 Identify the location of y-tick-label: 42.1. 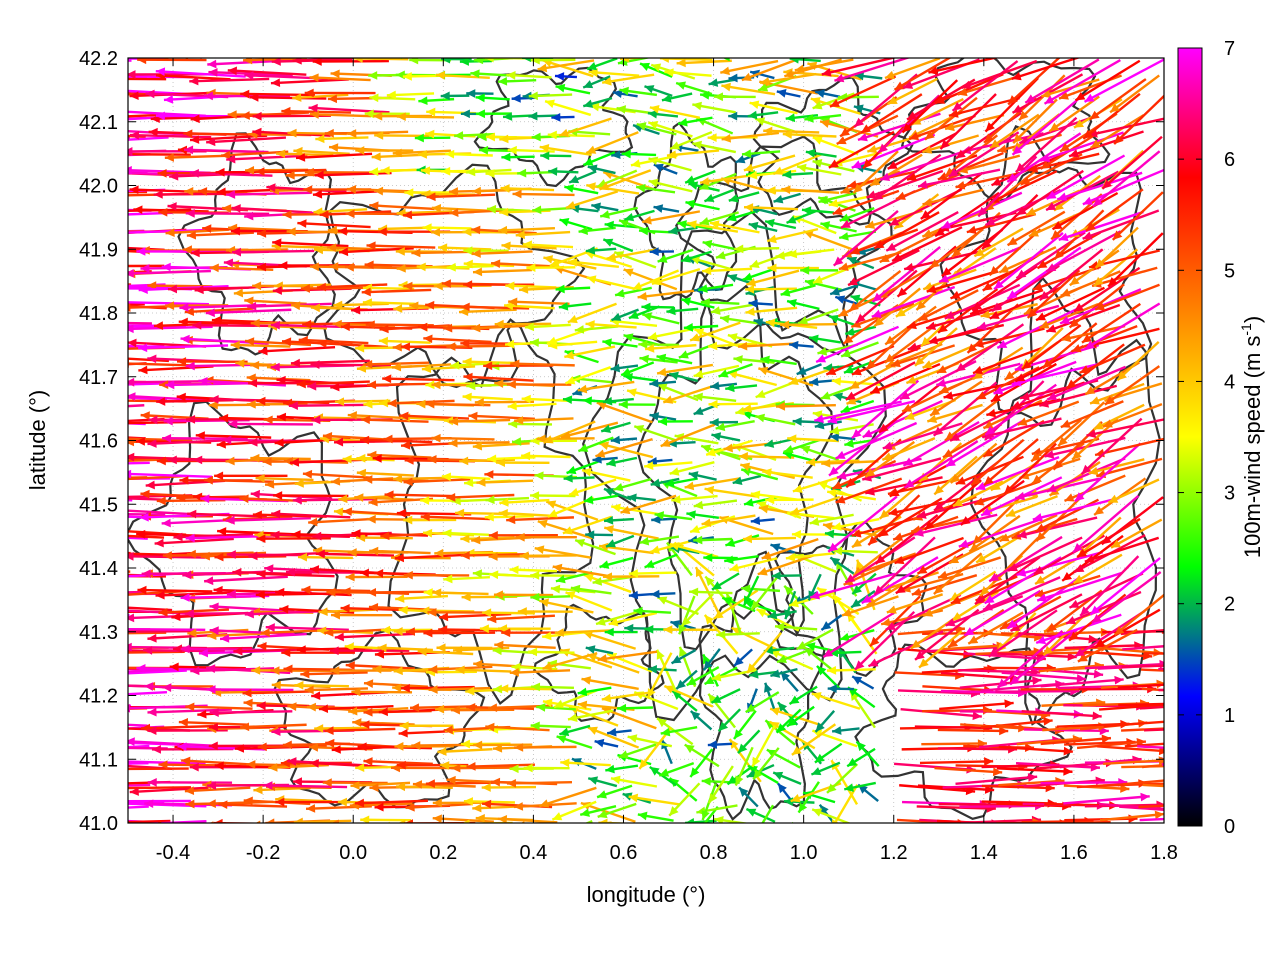
(98, 123).